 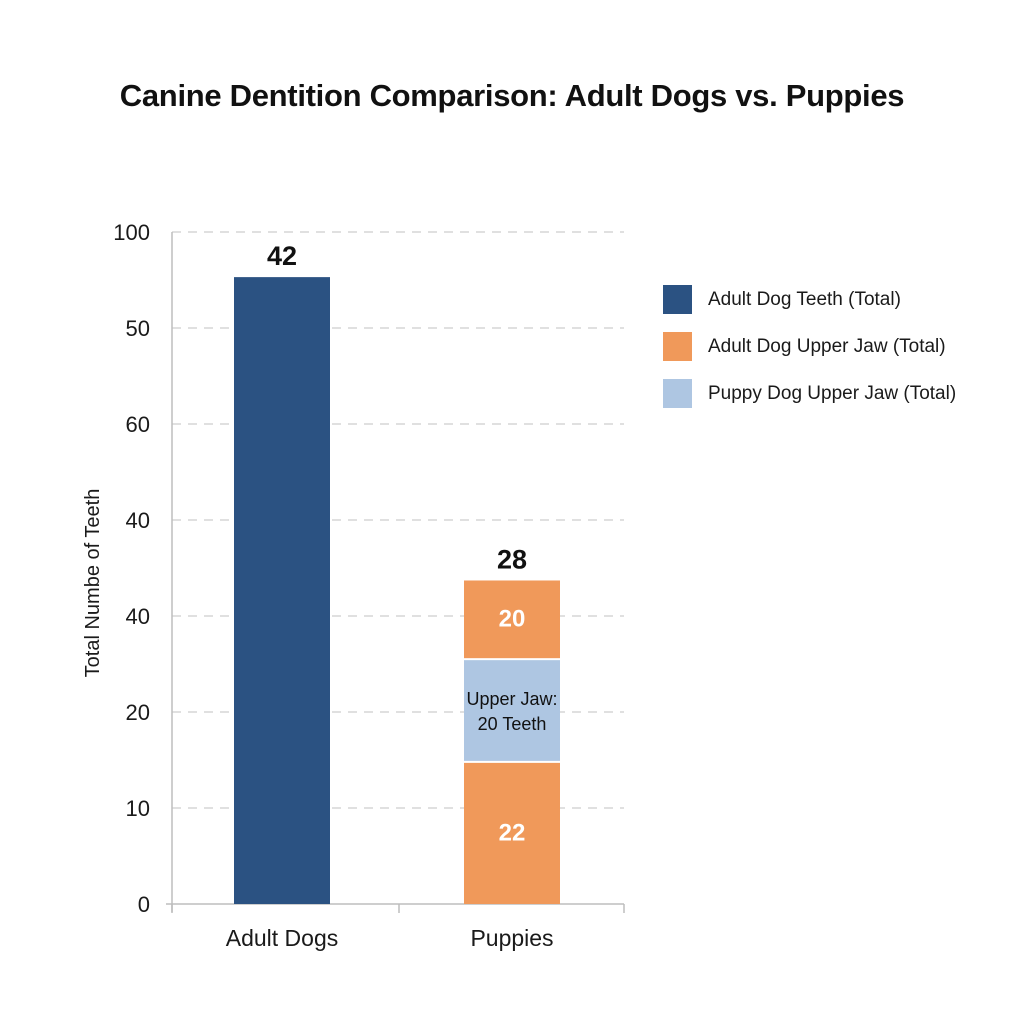 I want to click on segment-data-label: 20, so click(x=512, y=618).